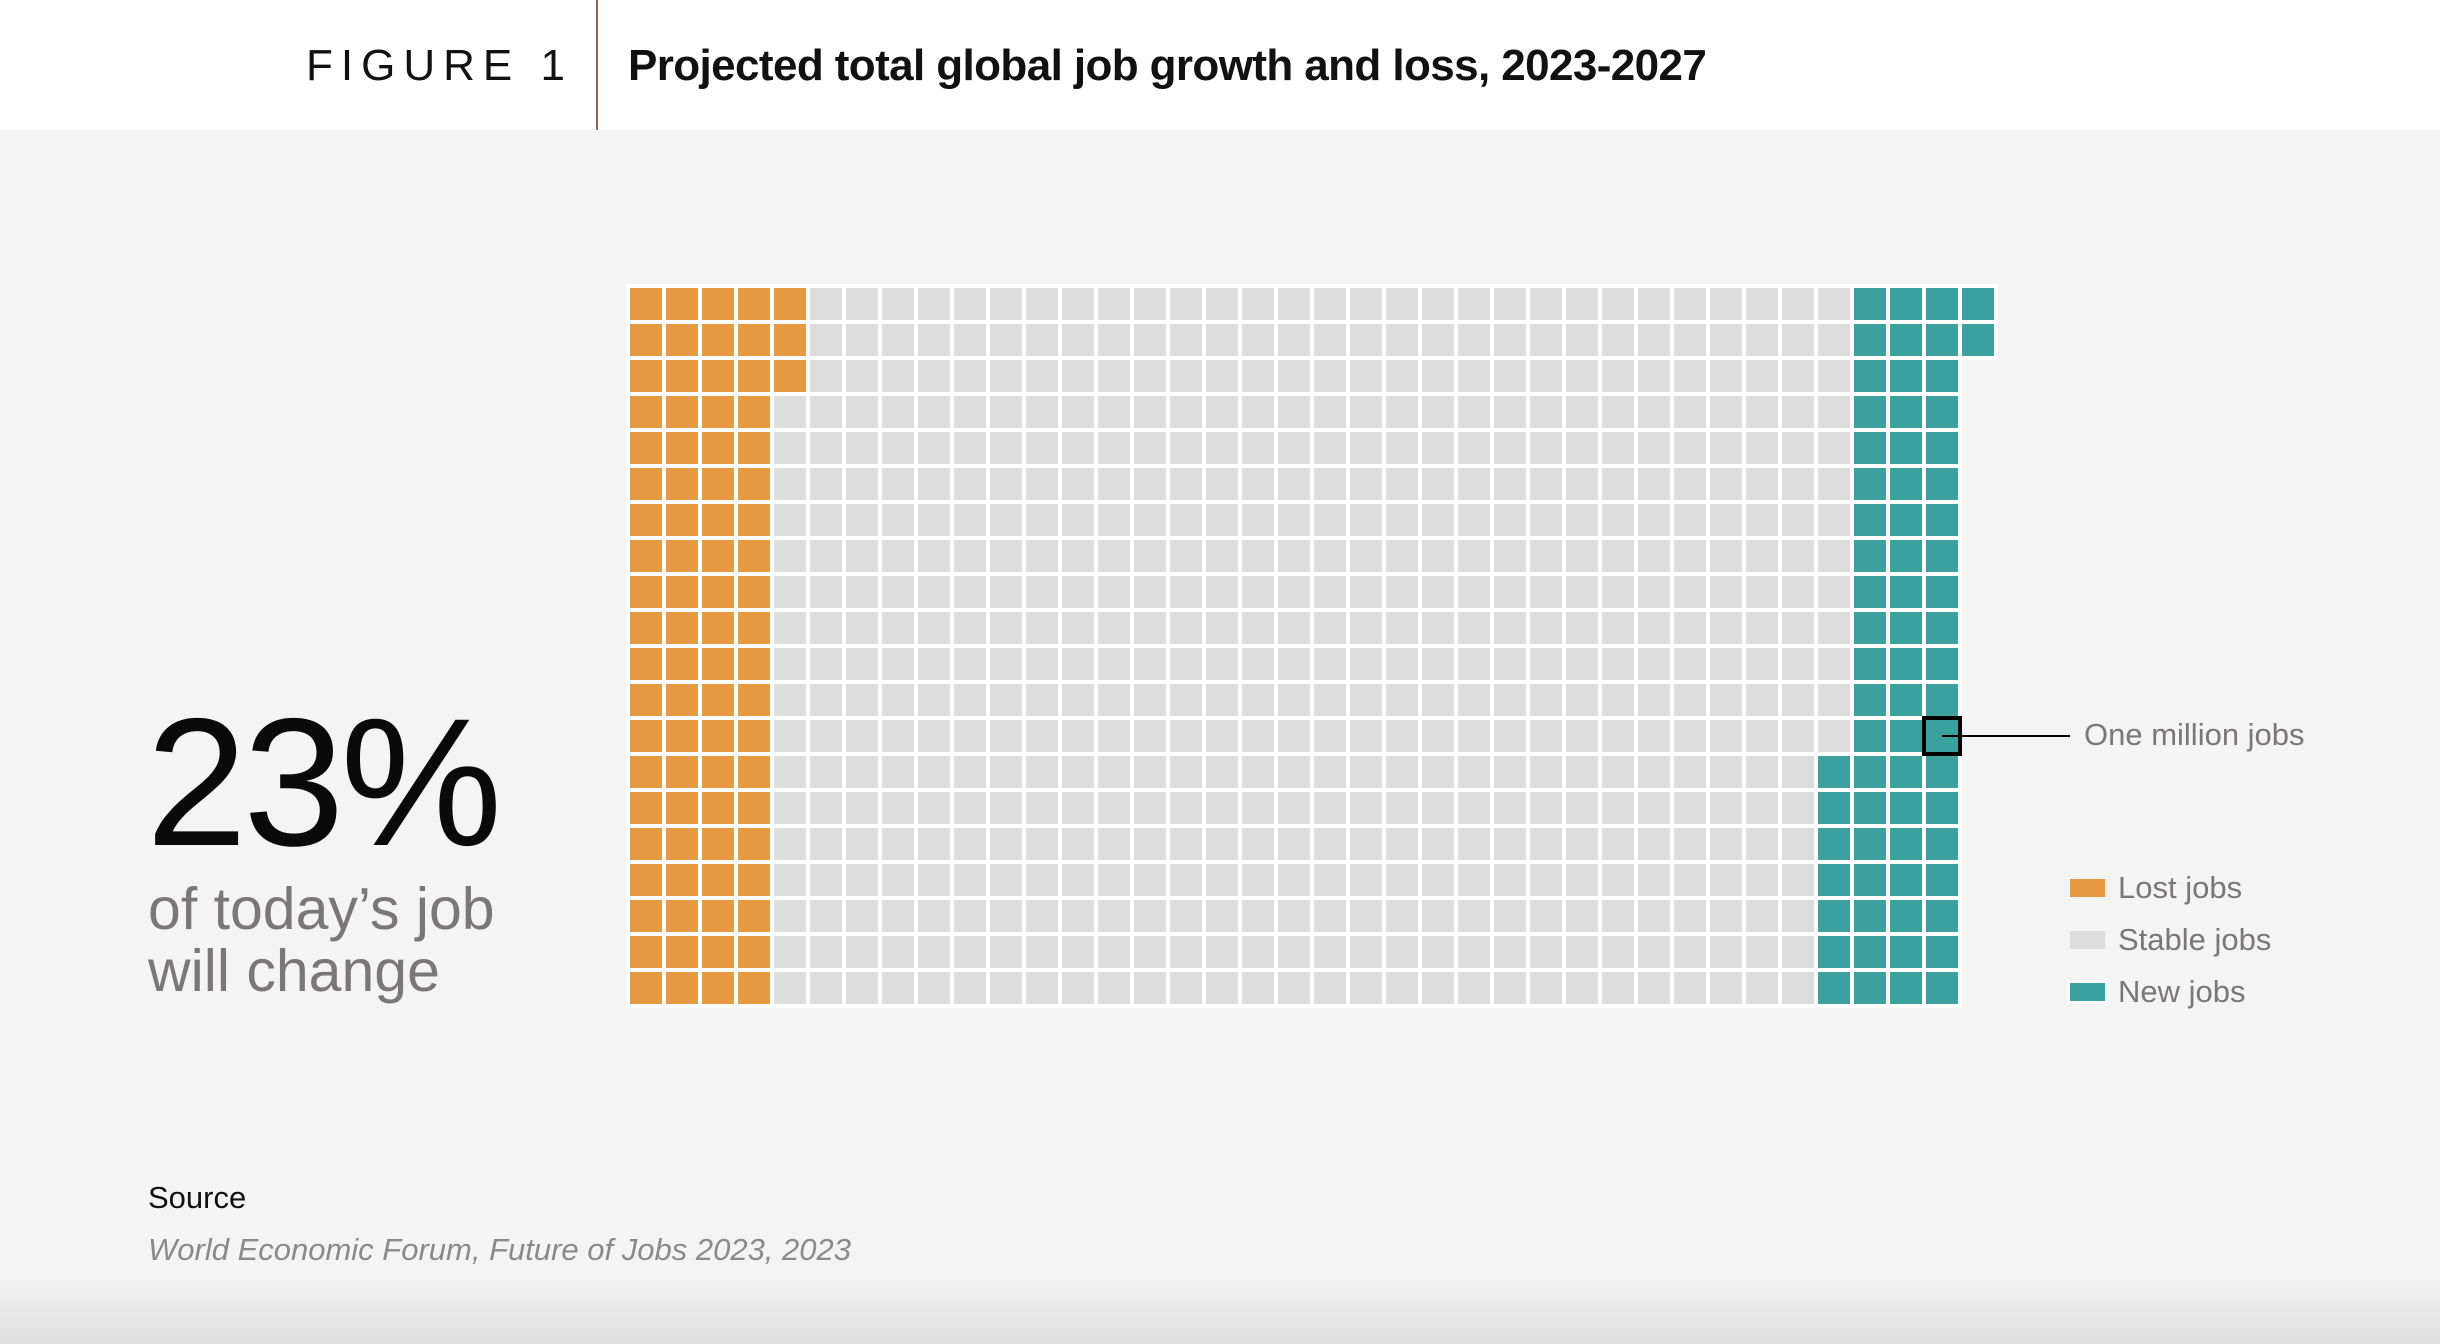 This screenshot has width=2440, height=1344. I want to click on highlight-percentage: 23%, so click(324, 782).